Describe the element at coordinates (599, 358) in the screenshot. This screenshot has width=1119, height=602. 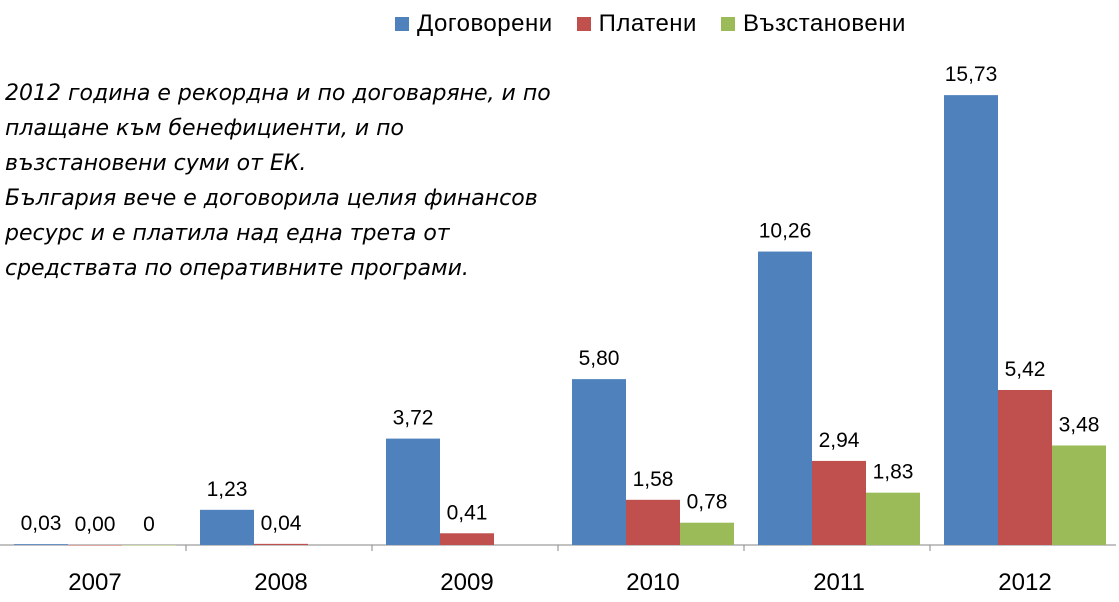
I see `data-label: 5,80` at that location.